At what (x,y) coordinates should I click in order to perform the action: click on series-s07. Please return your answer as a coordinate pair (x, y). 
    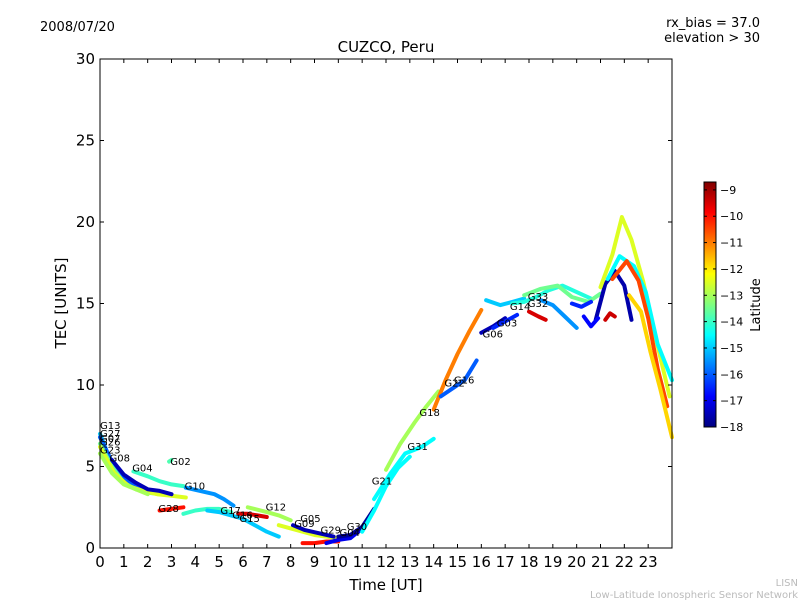
    Looking at the image, I should click on (640, 334).